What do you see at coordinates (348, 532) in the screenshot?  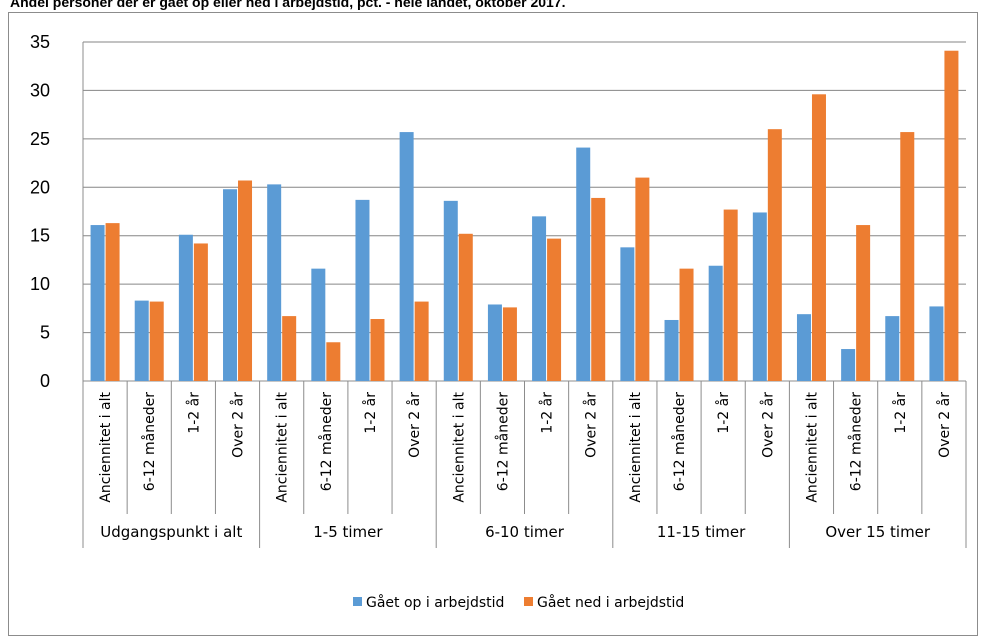 I see `group-label: 1-5 timer` at bounding box center [348, 532].